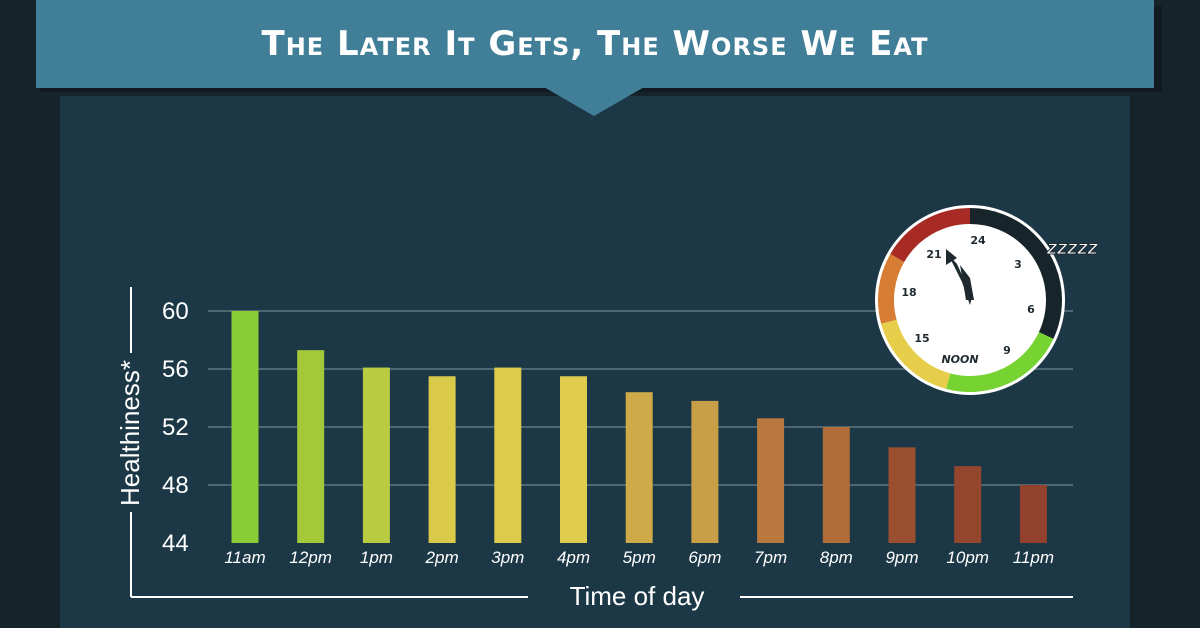 This screenshot has height=628, width=1200. What do you see at coordinates (594, 101) in the screenshot?
I see `banner-pointer` at bounding box center [594, 101].